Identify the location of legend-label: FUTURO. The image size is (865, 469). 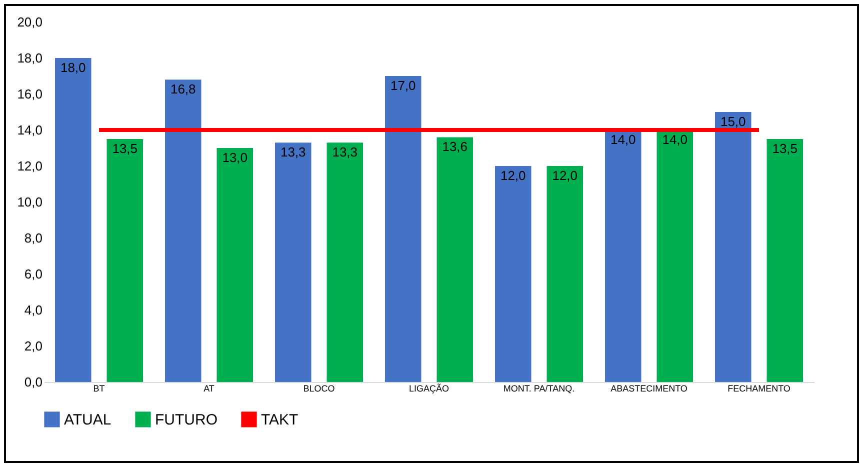
(186, 419).